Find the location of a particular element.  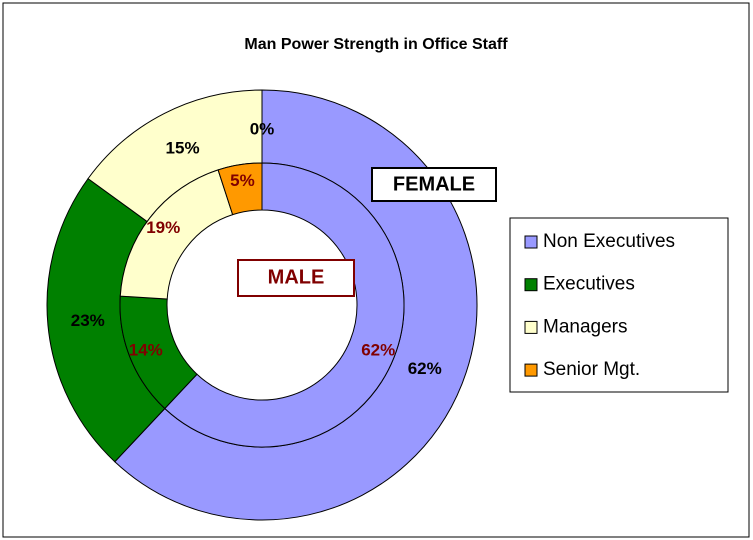

chart-title: Man Power Strength in Office Staff is located at coordinates (376, 44).